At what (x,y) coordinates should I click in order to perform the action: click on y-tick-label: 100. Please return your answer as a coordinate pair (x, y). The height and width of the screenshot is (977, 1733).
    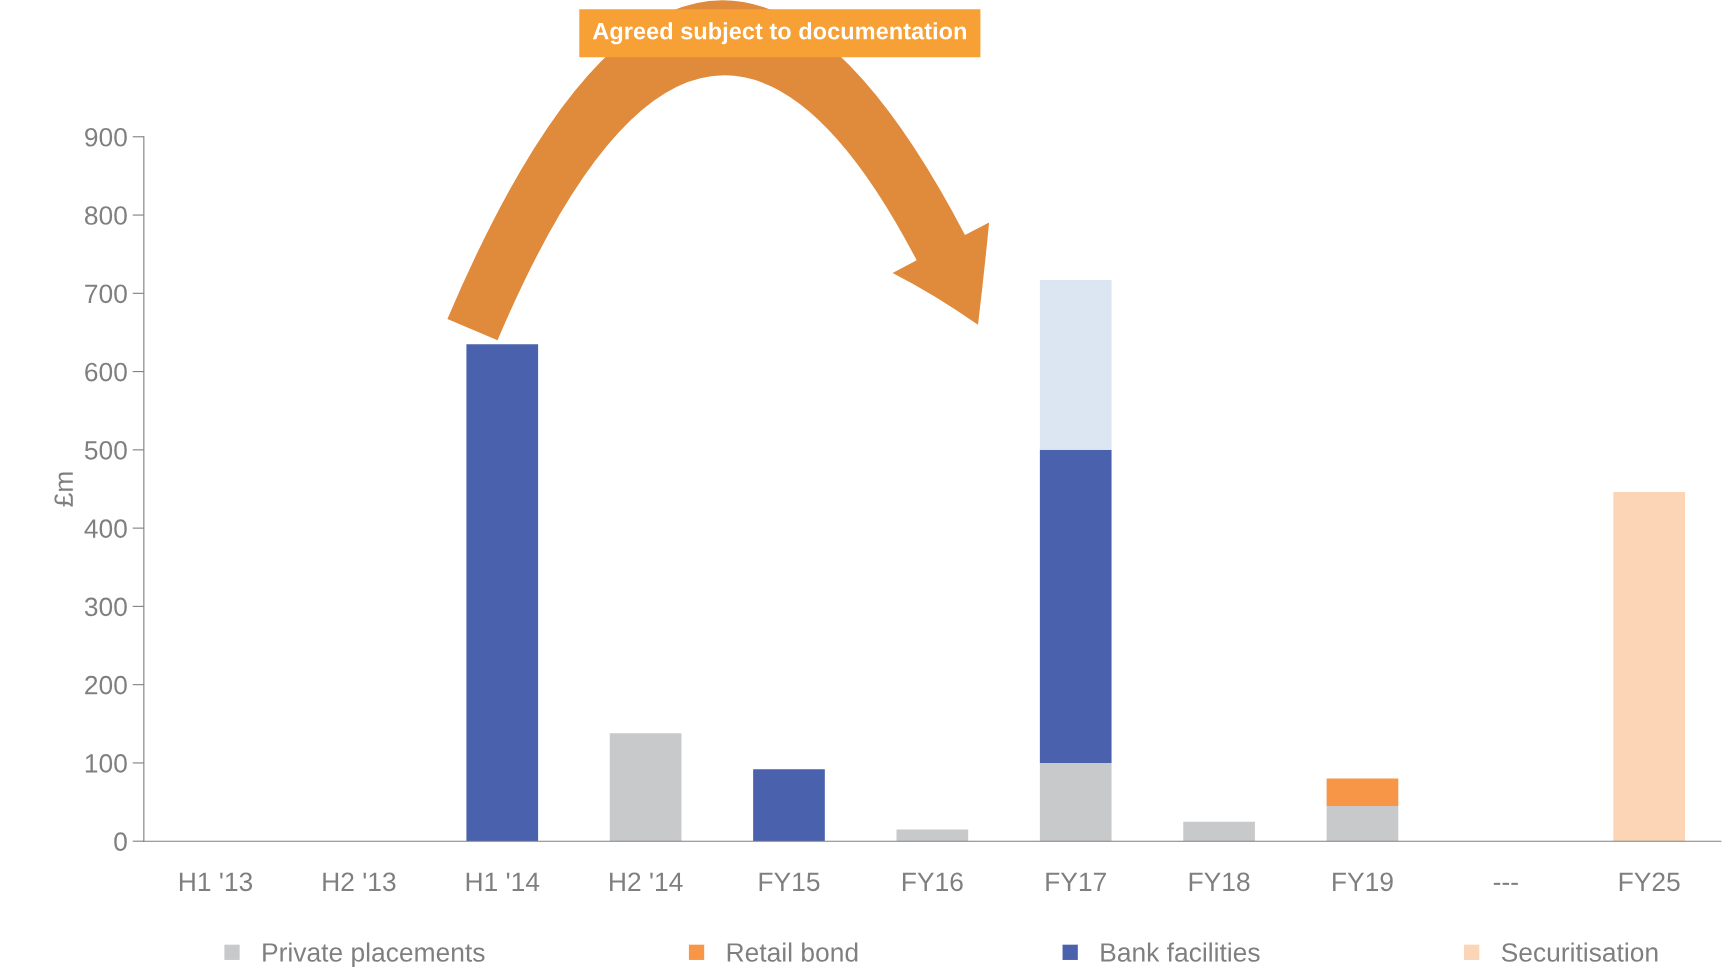
    Looking at the image, I should click on (106, 763).